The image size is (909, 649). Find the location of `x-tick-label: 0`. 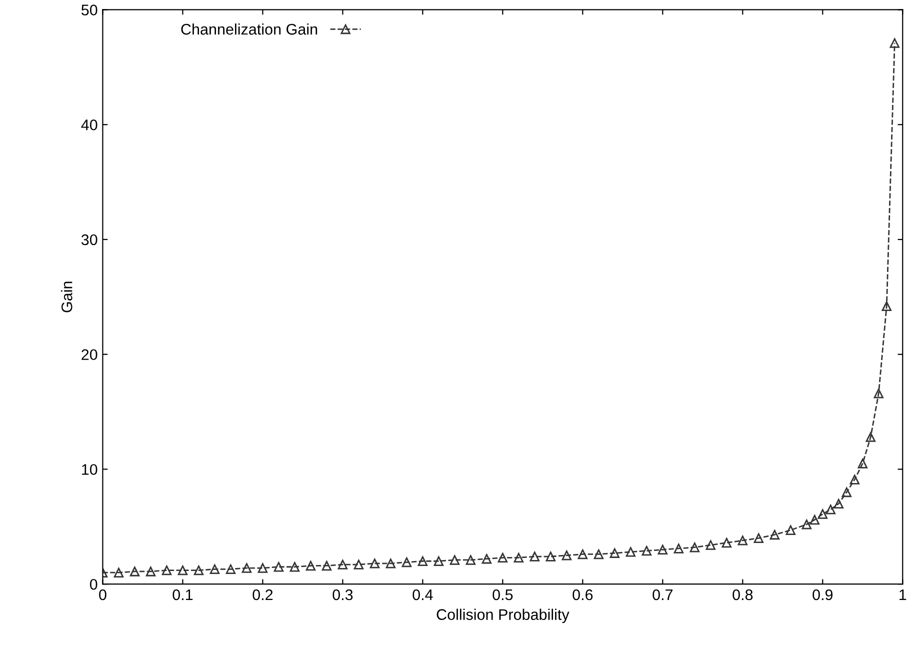

x-tick-label: 0 is located at coordinates (102, 594).